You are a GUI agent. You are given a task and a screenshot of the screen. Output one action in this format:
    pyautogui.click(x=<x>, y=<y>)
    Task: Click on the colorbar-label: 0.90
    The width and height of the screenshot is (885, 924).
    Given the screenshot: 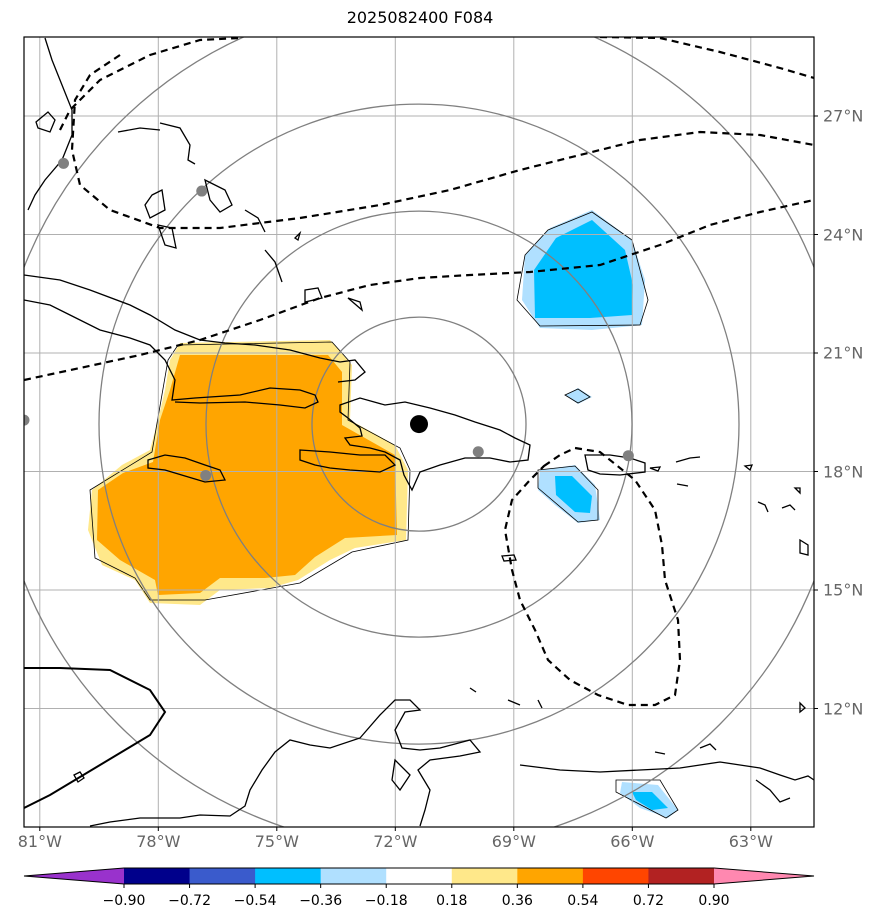 What is the action you would take?
    pyautogui.click(x=714, y=901)
    